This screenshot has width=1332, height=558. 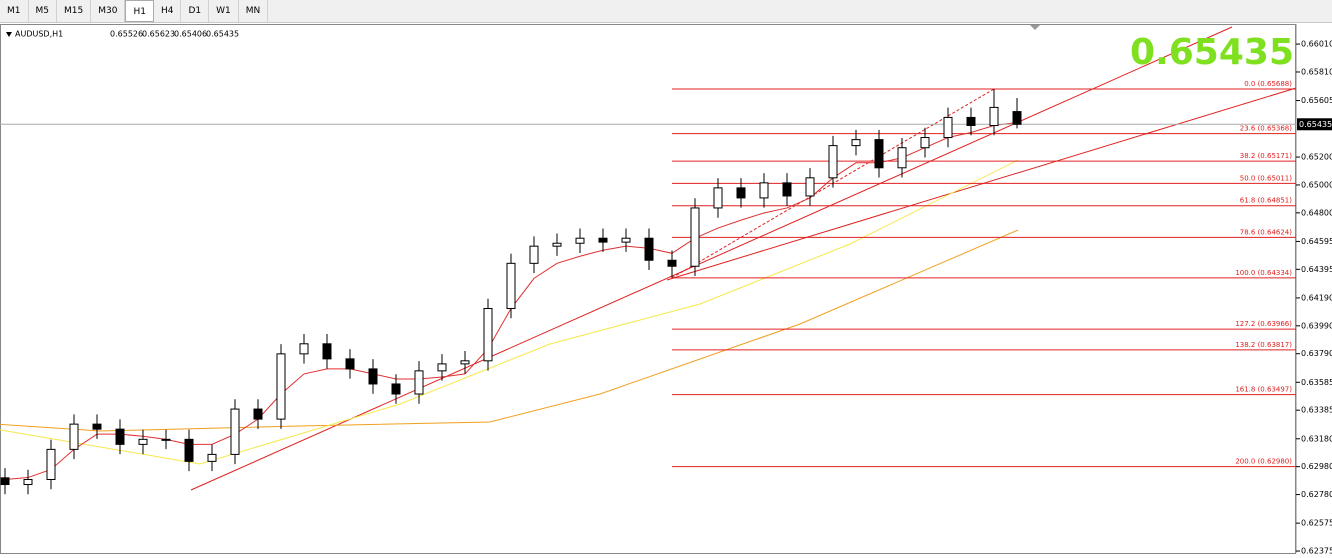 I want to click on ohlc-close: 0.65435, so click(x=222, y=34).